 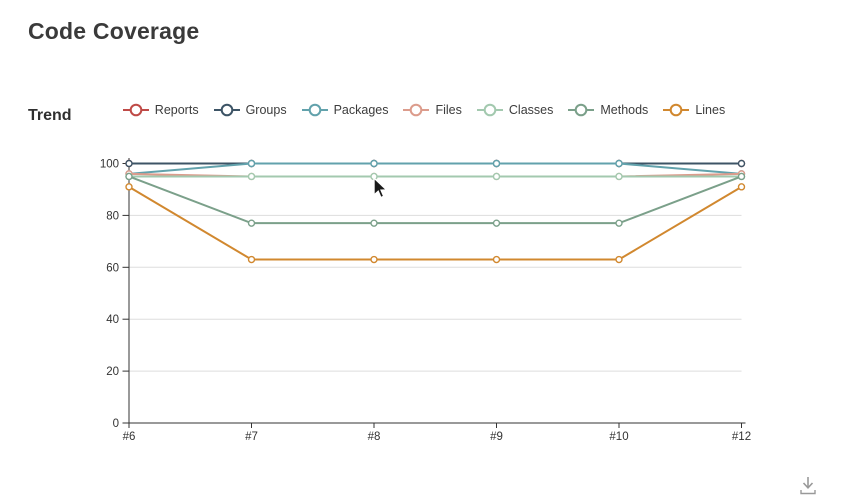 I want to click on legend-item-methods: Methods, so click(x=608, y=110).